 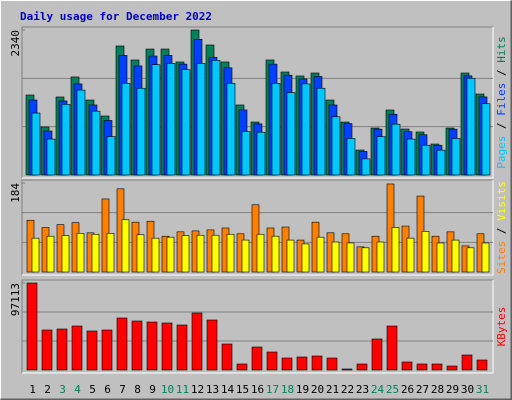 I want to click on y-tick-label: 97113, so click(x=15, y=299).